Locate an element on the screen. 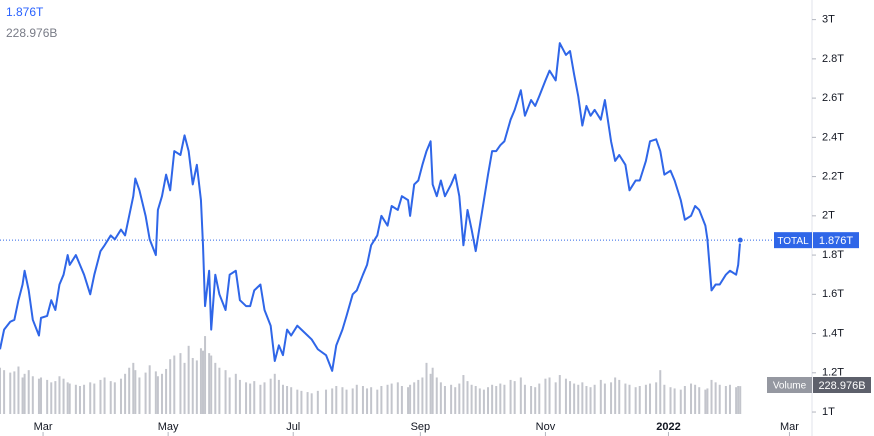 The height and width of the screenshot is (436, 874). y-tick-label: 1.8T is located at coordinates (833, 255).